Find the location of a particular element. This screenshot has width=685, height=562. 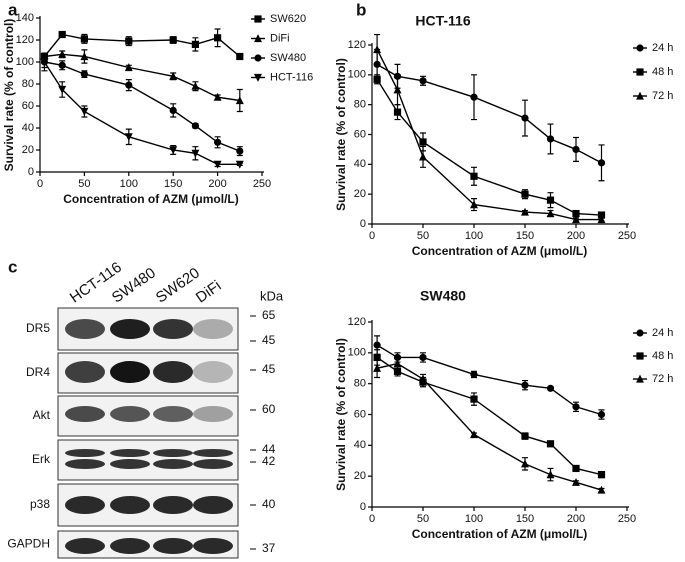

legend-label: 48 h is located at coordinates (662, 72).